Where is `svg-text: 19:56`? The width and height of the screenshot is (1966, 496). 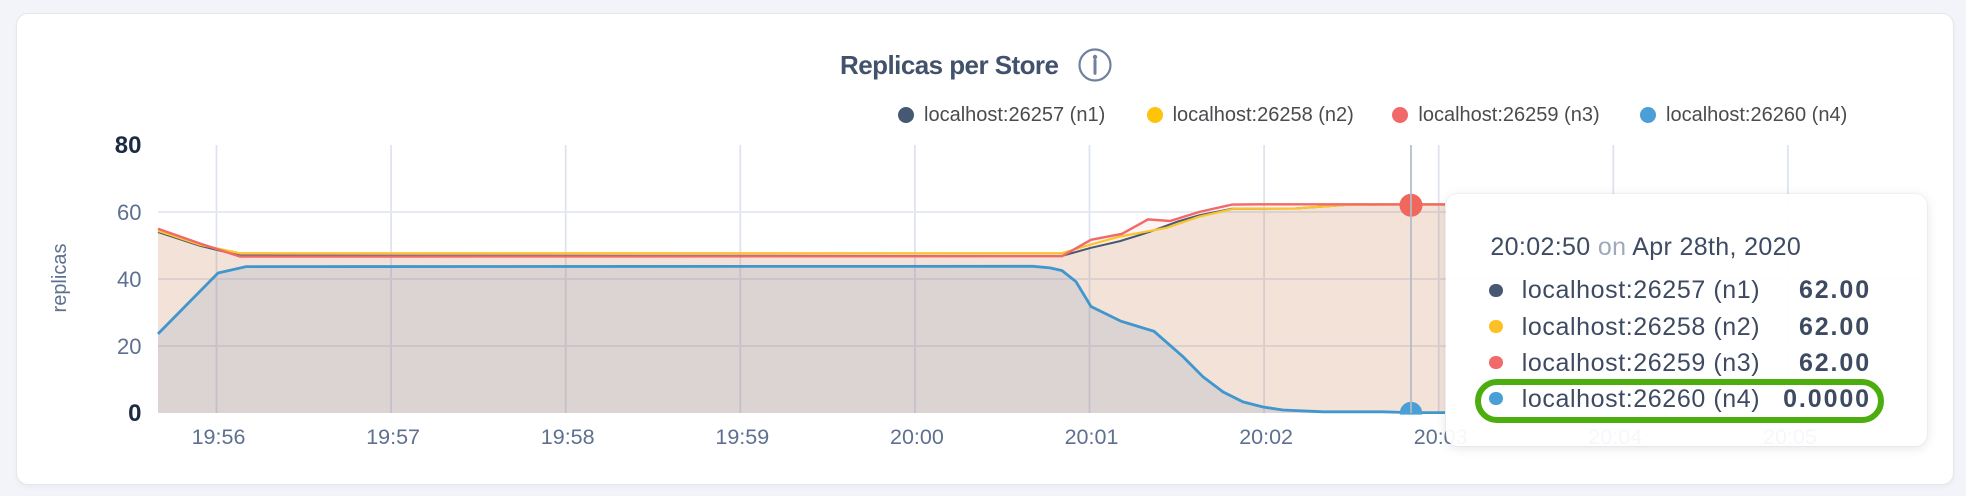 svg-text: 19:56 is located at coordinates (219, 437).